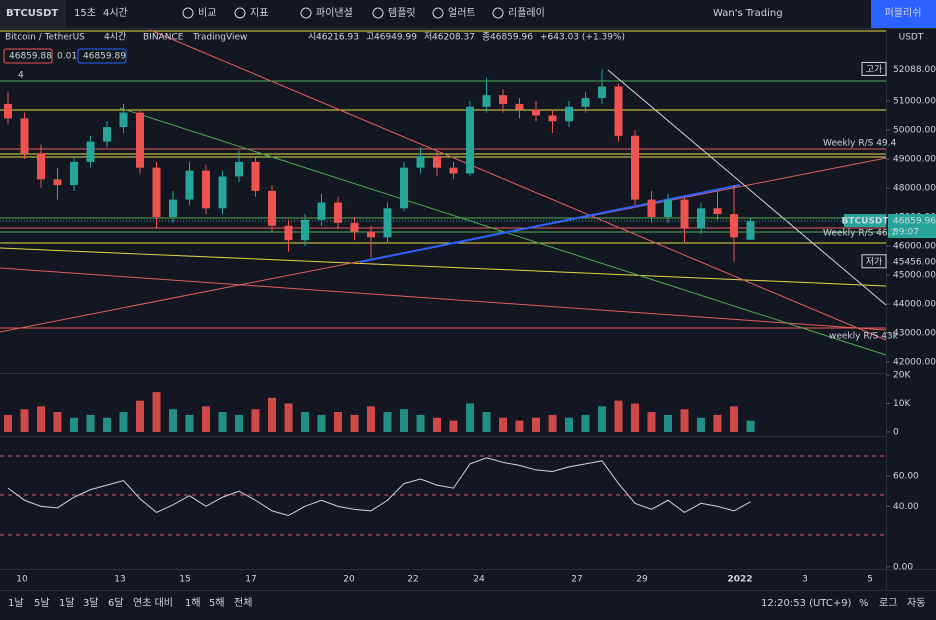 The width and height of the screenshot is (936, 620). What do you see at coordinates (42, 603) in the screenshot?
I see `range-button: 5날` at bounding box center [42, 603].